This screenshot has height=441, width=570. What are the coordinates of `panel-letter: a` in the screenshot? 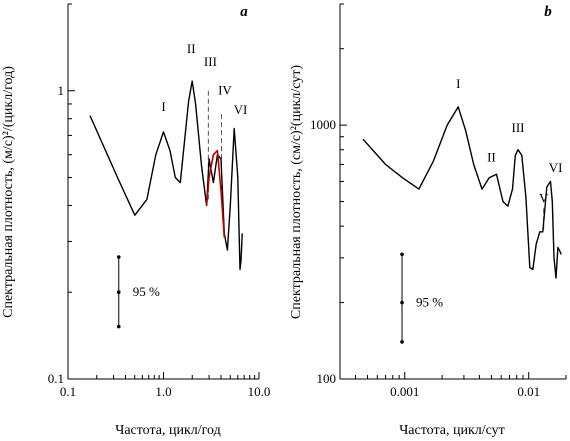 It's located at (244, 12).